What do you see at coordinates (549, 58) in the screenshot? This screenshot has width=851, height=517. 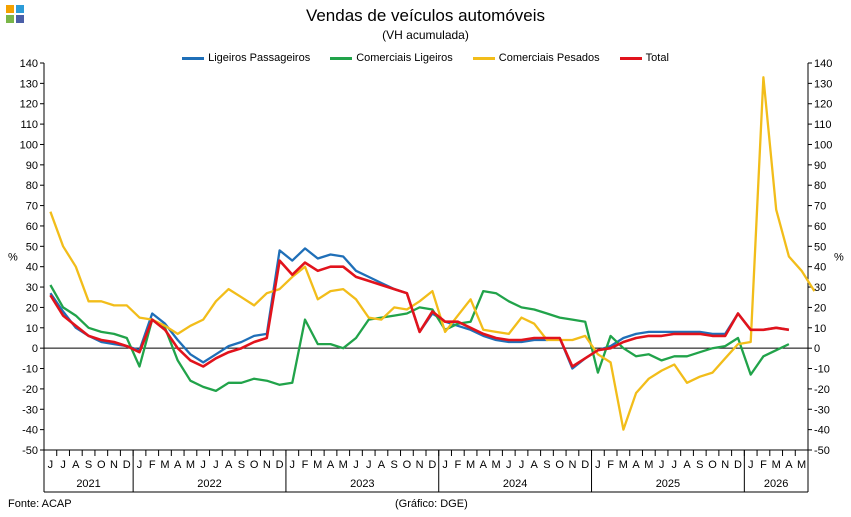 I see `legend-label: Comerciais Pesados` at bounding box center [549, 58].